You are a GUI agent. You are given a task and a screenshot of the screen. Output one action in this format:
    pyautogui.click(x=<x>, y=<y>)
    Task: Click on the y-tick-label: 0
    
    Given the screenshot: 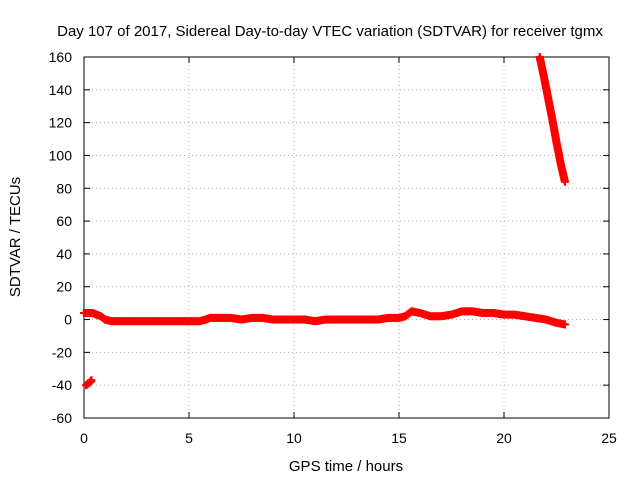 What is the action you would take?
    pyautogui.click(x=68, y=320)
    